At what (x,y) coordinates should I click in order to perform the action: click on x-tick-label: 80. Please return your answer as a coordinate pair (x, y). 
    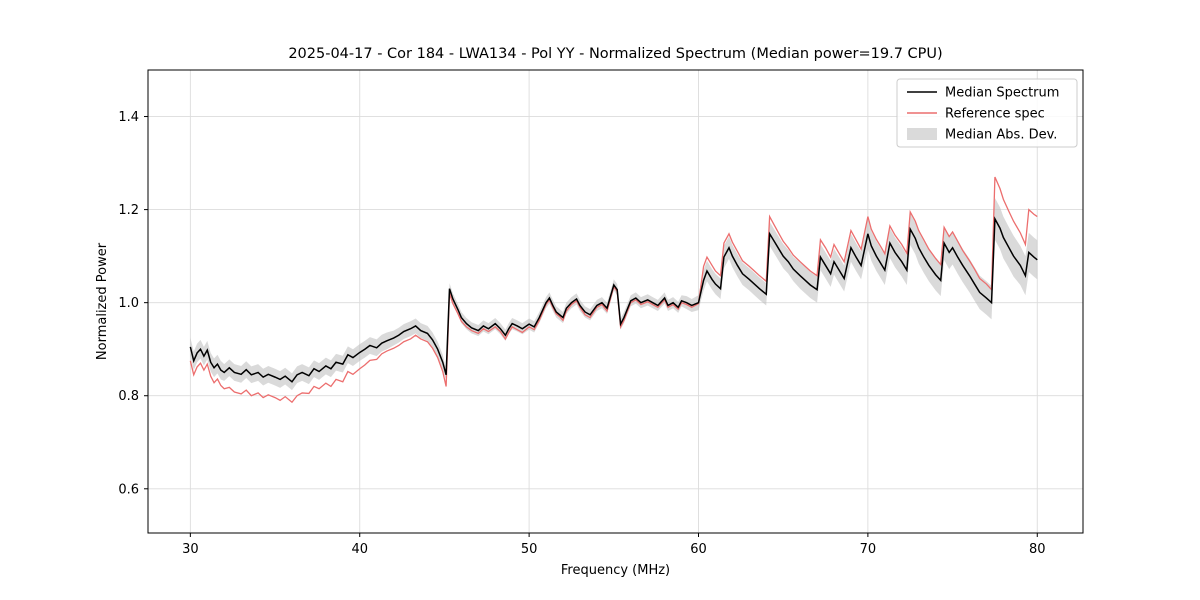
    Looking at the image, I should click on (1037, 549).